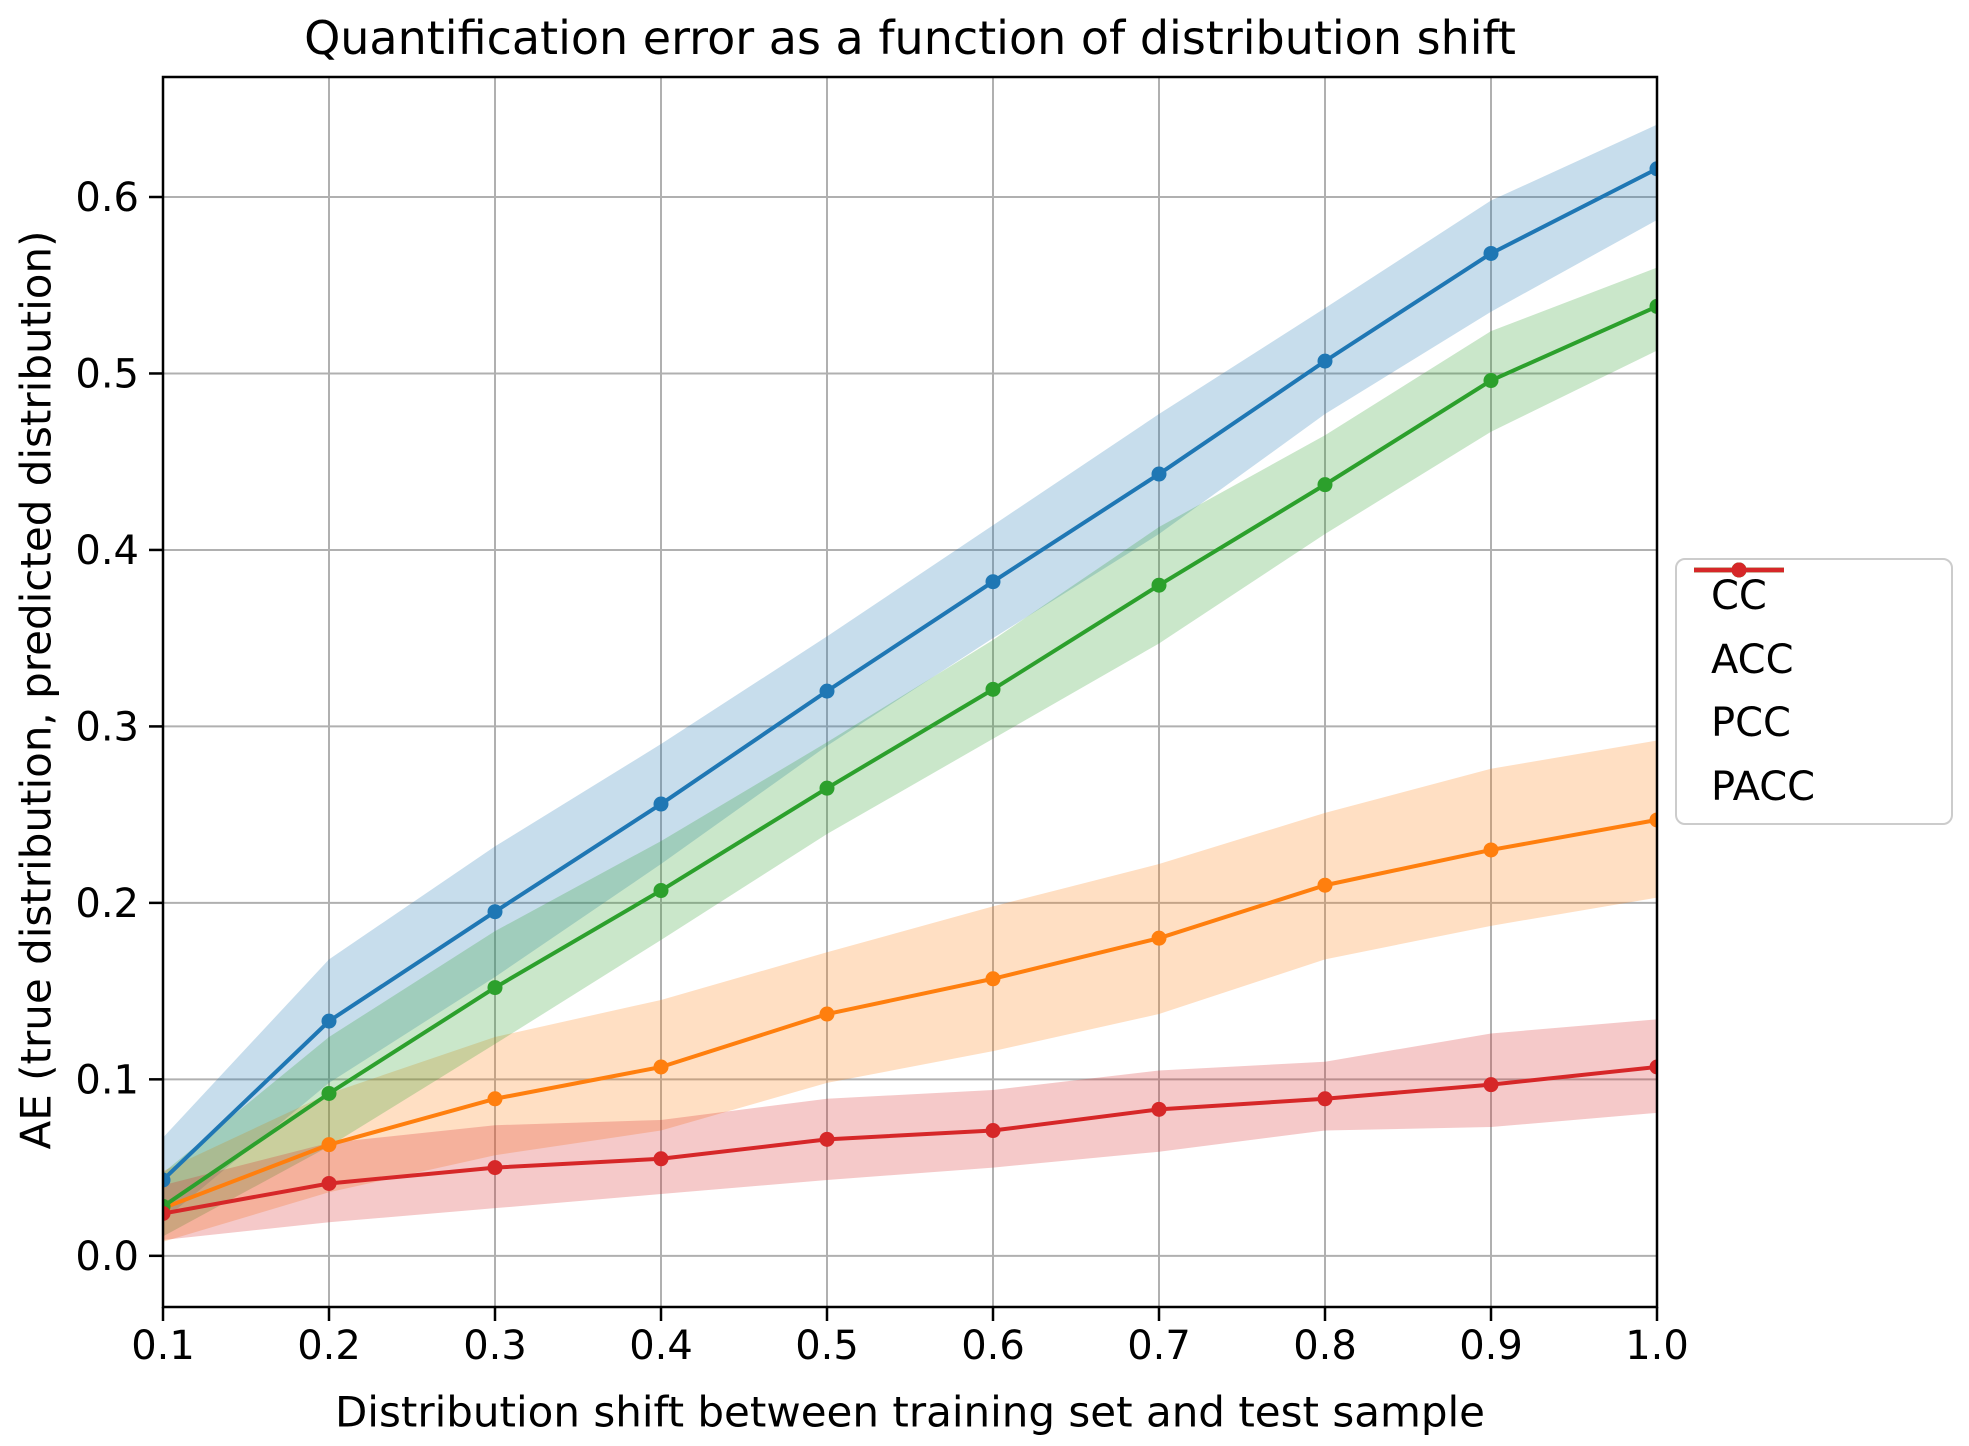 The image size is (1969, 1446). Describe the element at coordinates (107, 904) in the screenshot. I see `y-tick-label: 0.2` at that location.